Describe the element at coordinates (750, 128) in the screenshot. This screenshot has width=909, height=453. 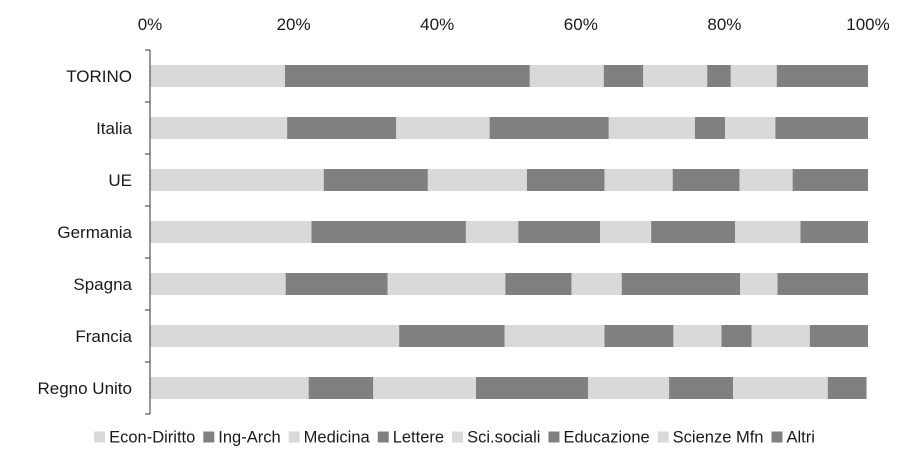
I see `bar-italia-scienze-mfn` at that location.